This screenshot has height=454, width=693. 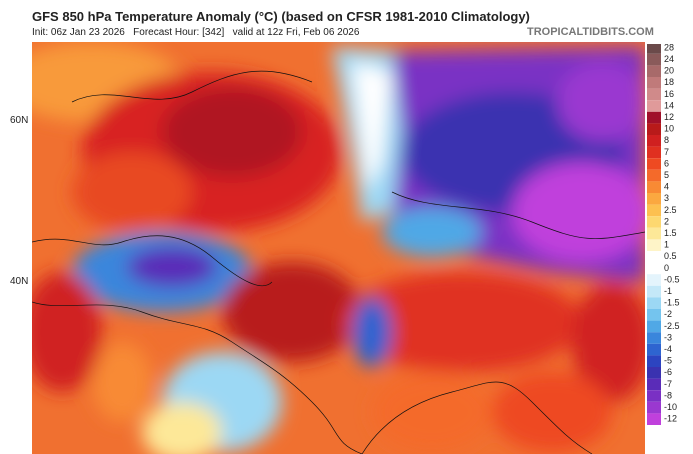 What do you see at coordinates (666, 221) in the screenshot?
I see `colorbar-label: 2` at bounding box center [666, 221].